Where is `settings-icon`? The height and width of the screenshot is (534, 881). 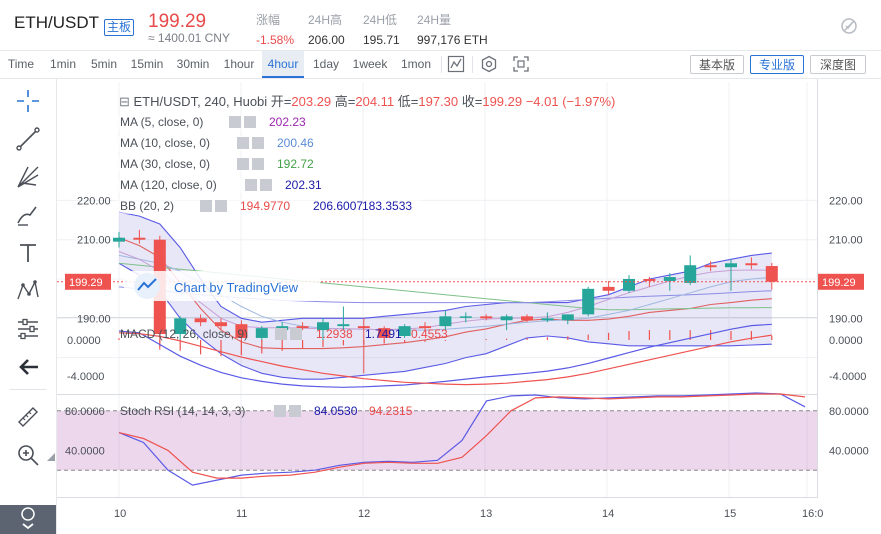
settings-icon is located at coordinates (489, 64).